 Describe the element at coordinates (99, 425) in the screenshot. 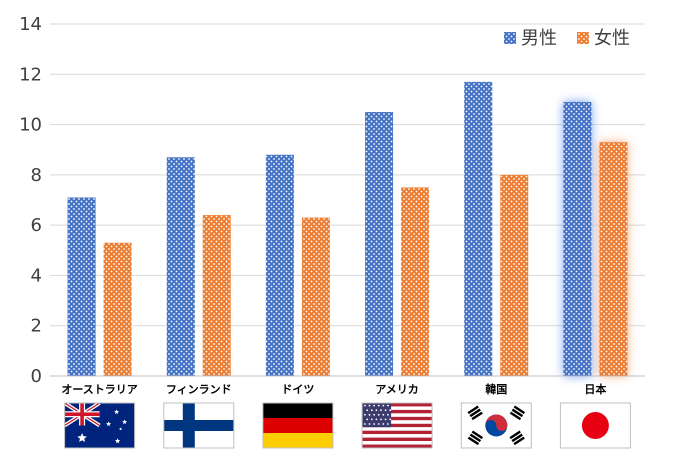

I see `australia-flag` at that location.